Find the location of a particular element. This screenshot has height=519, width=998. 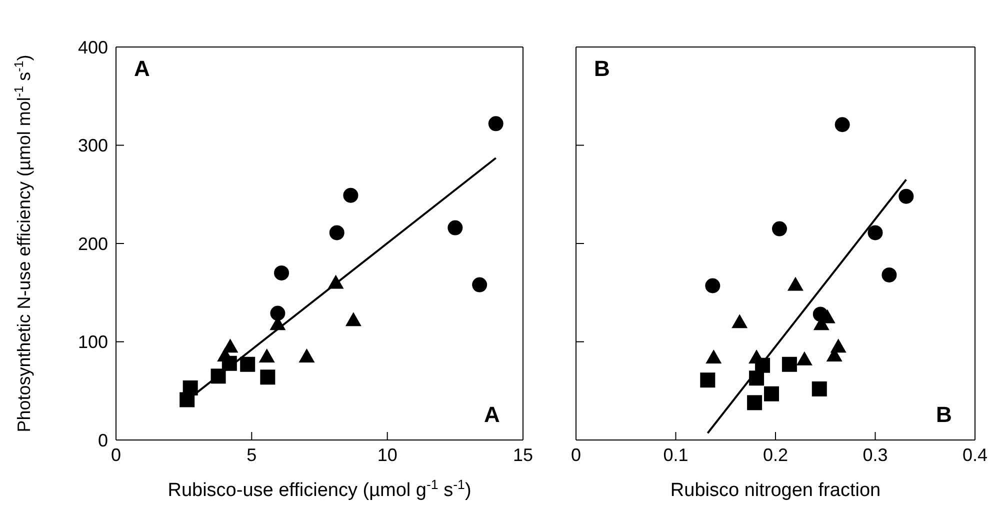

x-tick-label: 15 is located at coordinates (523, 454).